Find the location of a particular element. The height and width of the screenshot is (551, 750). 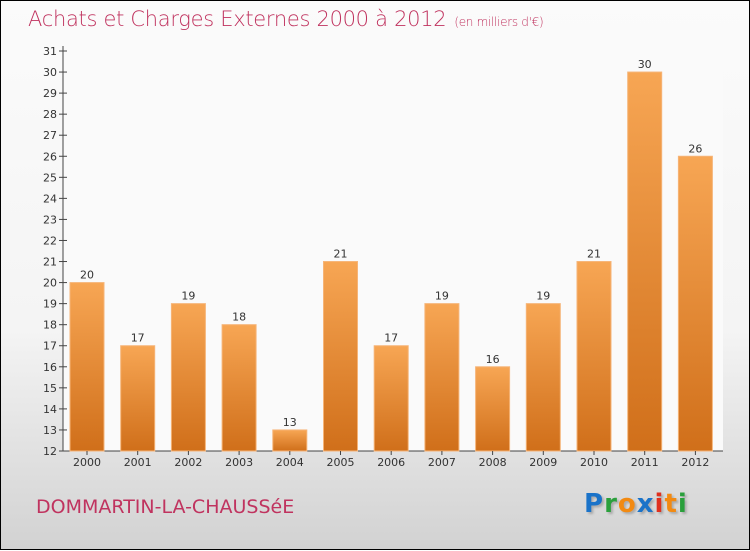

y-tick-label: 29 is located at coordinates (50, 93).